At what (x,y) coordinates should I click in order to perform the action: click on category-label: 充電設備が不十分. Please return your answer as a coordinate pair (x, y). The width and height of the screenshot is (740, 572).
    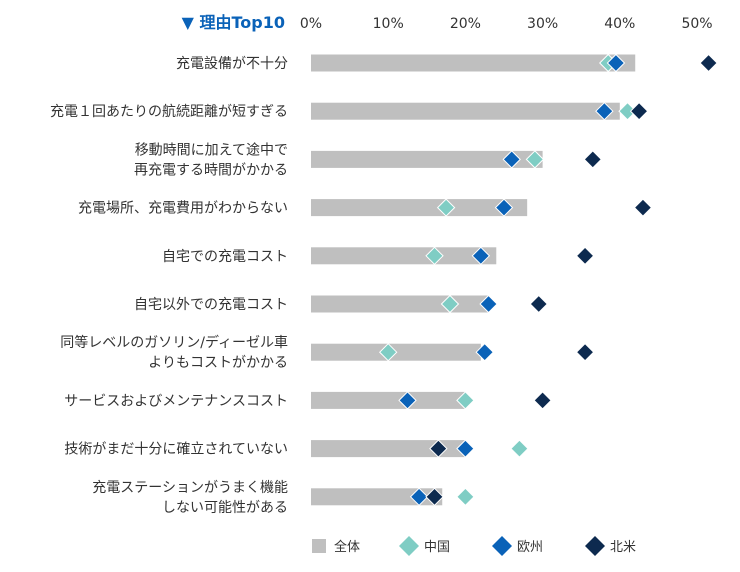
    Looking at the image, I should click on (232, 64).